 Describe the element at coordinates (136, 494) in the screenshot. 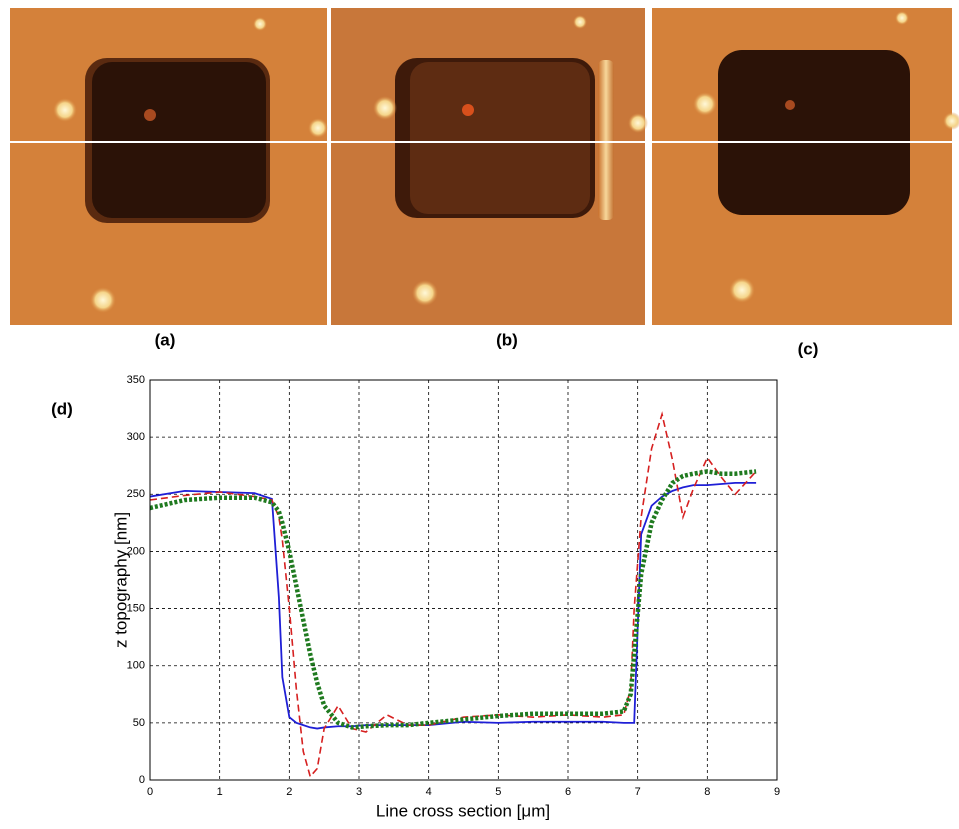

I see `y-tick-label: 250` at that location.